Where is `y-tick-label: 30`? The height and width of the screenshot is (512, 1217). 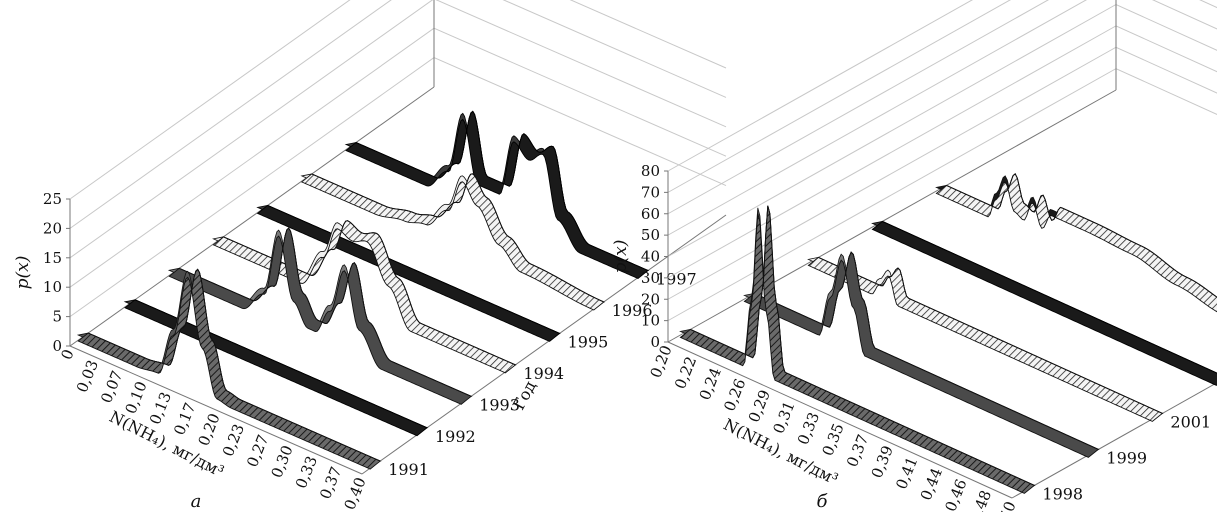
y-tick-label: 30 is located at coordinates (650, 278).